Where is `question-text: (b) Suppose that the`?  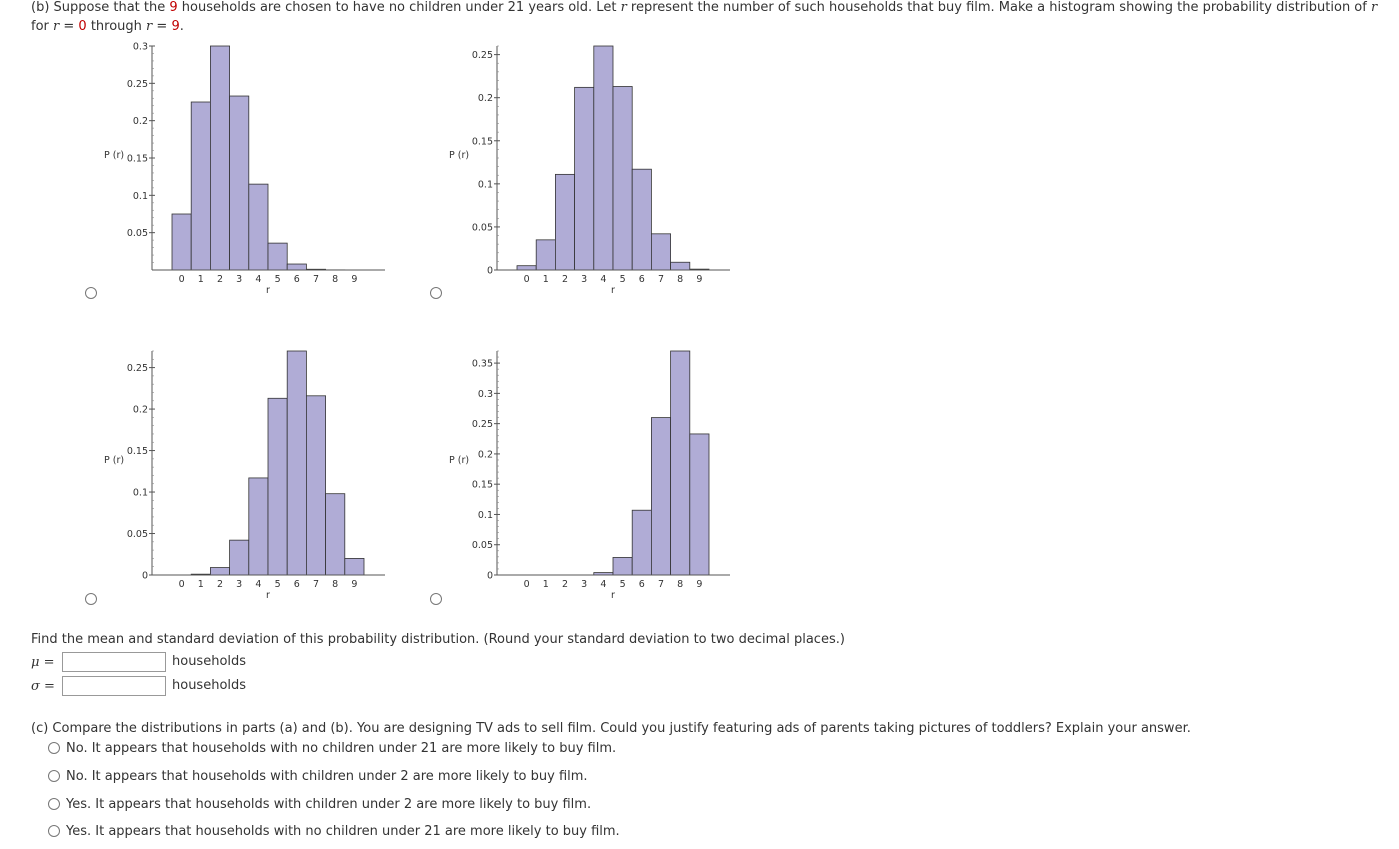 question-text: (b) Suppose that the is located at coordinates (100, 7).